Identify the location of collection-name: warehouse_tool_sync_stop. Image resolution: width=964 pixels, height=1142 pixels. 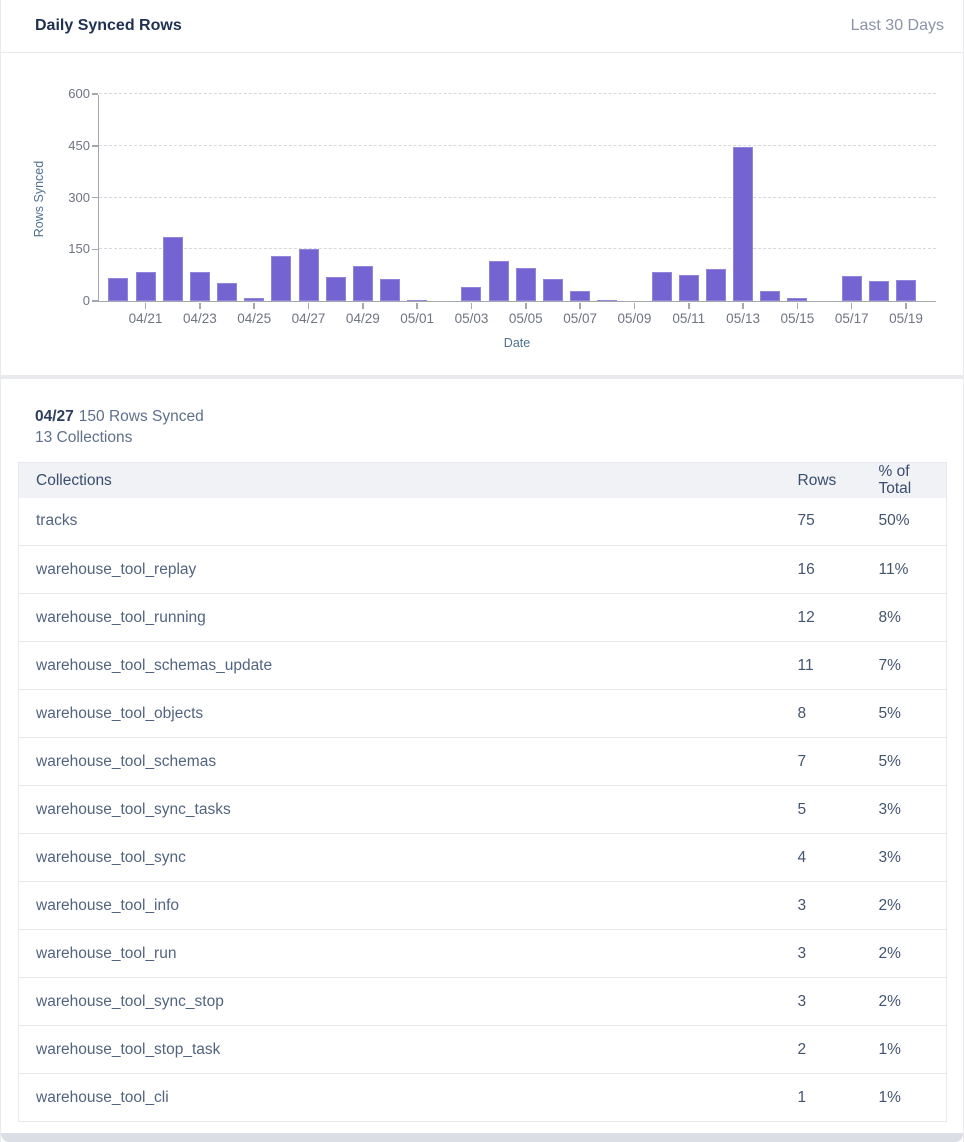
(130, 1001).